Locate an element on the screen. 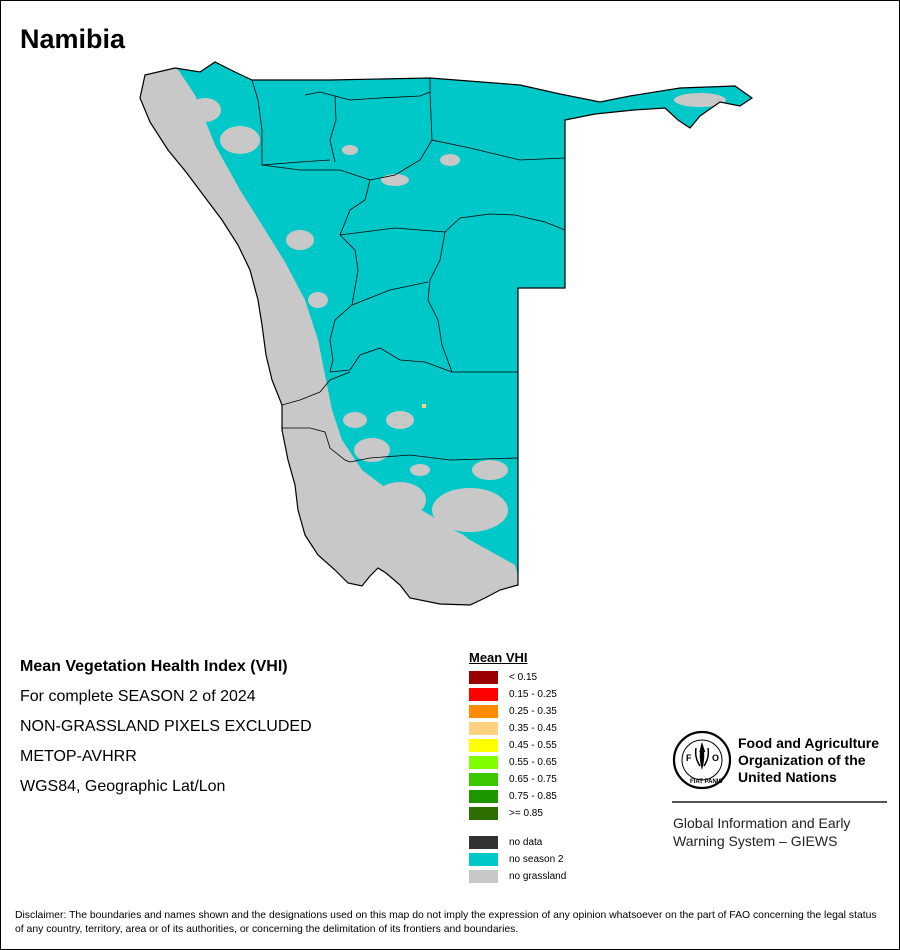  legend-other: no data no season 2 no grassland is located at coordinates (517, 859).